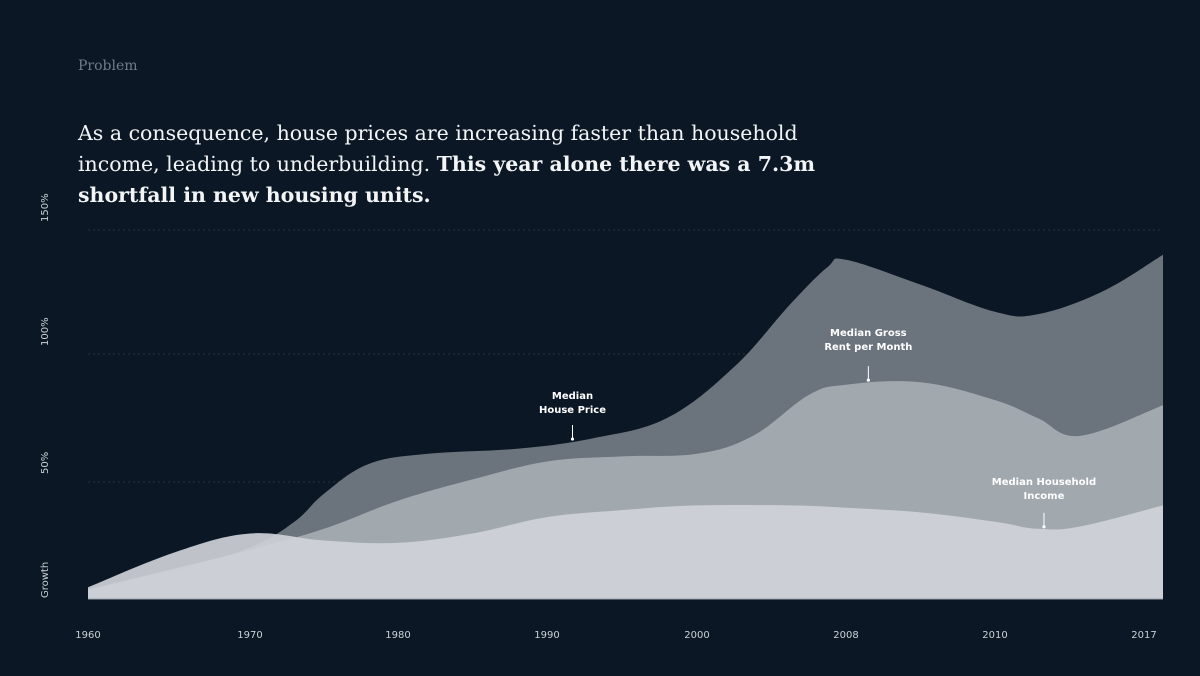 The height and width of the screenshot is (676, 1200). Describe the element at coordinates (108, 66) in the screenshot. I see `section-label: Problem` at that location.